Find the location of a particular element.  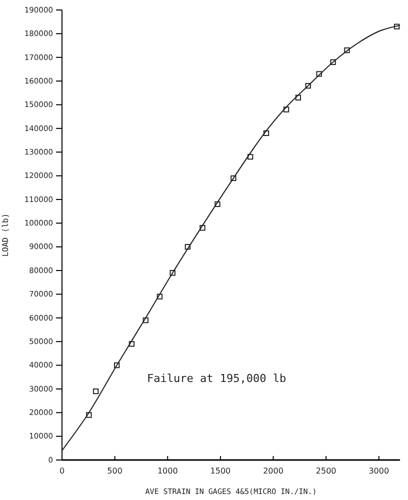

y-axis-title: LOAD (lb) is located at coordinates (5, 235).